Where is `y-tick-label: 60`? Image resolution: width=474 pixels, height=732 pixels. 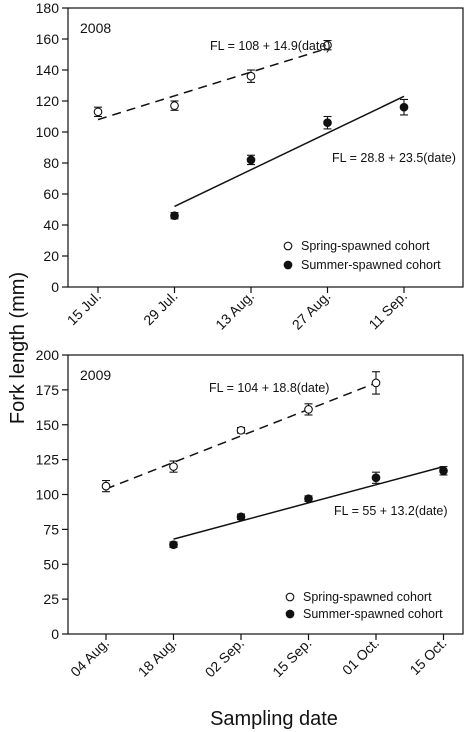
y-tick-label: 60 is located at coordinates (51, 194).